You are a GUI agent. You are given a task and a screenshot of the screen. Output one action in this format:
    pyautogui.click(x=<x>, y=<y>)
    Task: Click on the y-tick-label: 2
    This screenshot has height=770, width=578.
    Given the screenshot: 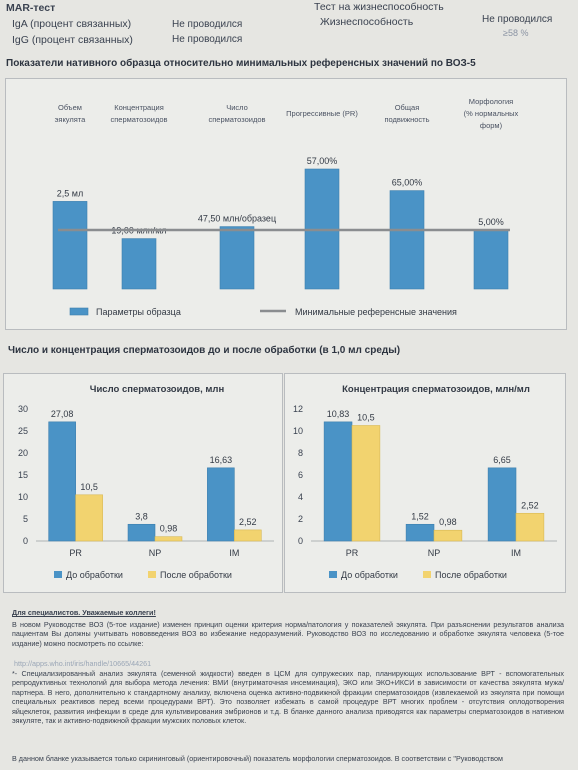 What is the action you would take?
    pyautogui.click(x=300, y=519)
    